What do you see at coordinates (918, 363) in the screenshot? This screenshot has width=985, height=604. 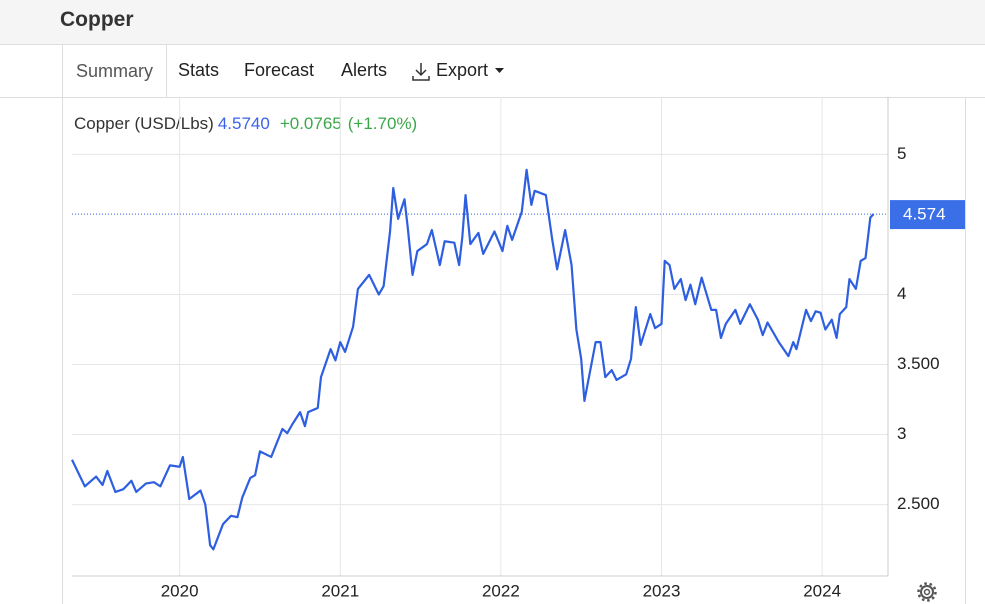 I see `y-tick-label: 3.500` at bounding box center [918, 363].